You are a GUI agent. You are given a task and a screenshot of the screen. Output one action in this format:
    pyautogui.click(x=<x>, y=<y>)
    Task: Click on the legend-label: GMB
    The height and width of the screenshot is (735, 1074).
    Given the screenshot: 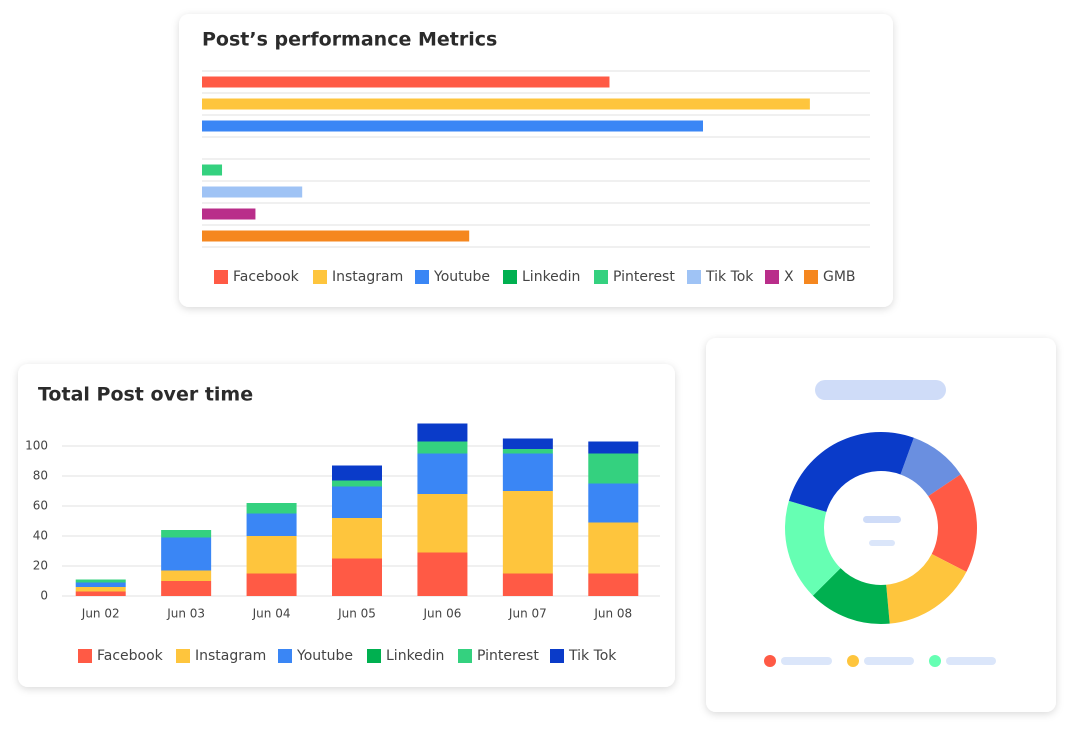 What is the action you would take?
    pyautogui.click(x=839, y=277)
    